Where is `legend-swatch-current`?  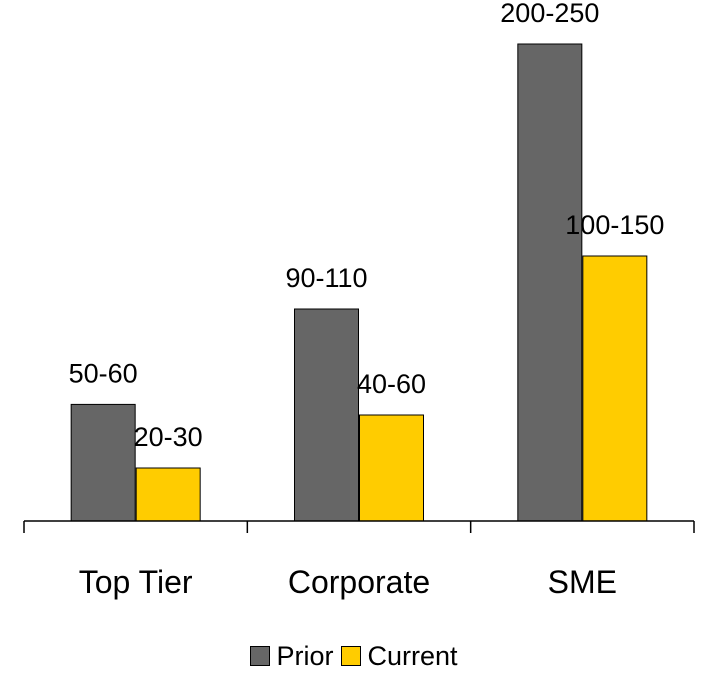 legend-swatch-current is located at coordinates (351, 656).